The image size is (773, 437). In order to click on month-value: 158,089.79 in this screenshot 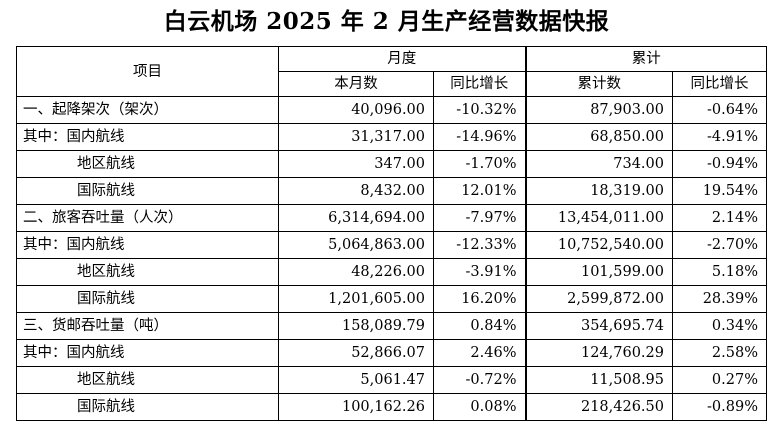, I will do `click(356, 326)`.